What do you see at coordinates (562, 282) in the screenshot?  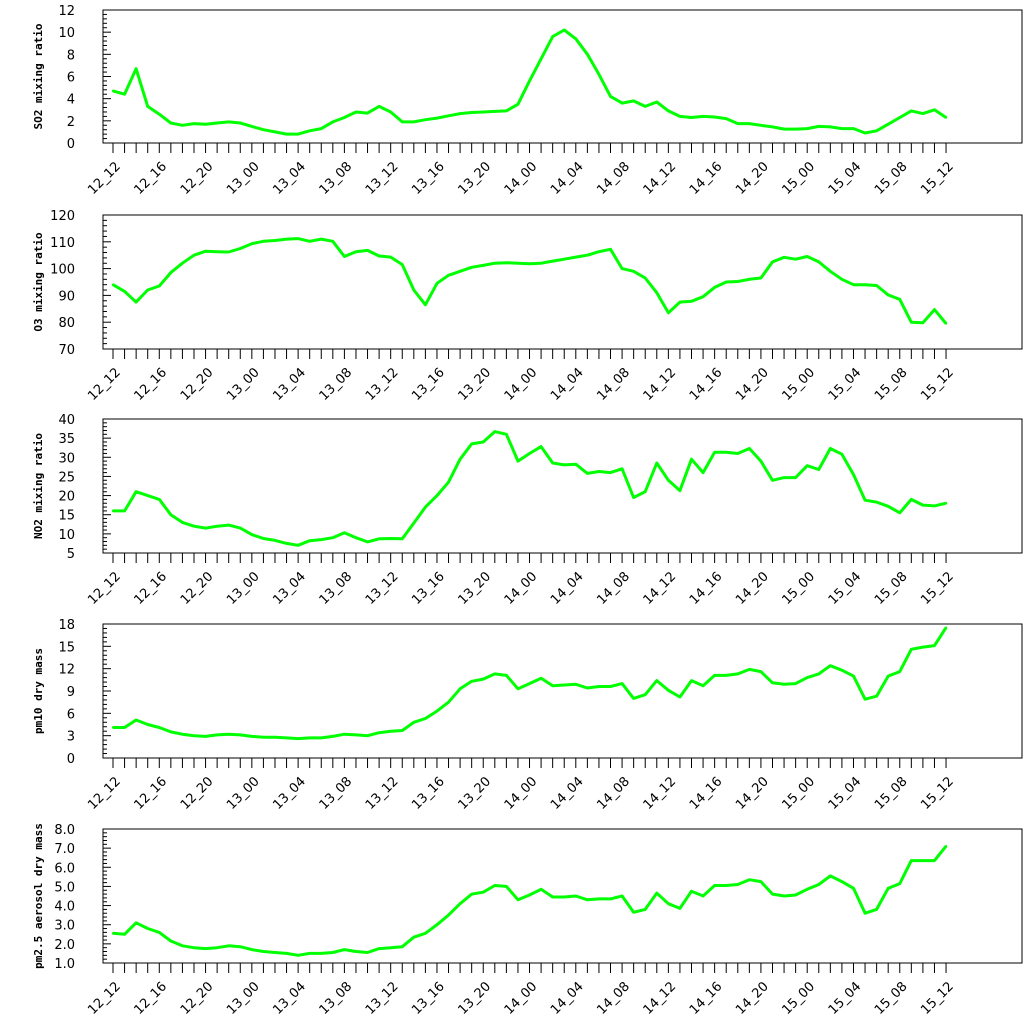 I see `plot-frame` at bounding box center [562, 282].